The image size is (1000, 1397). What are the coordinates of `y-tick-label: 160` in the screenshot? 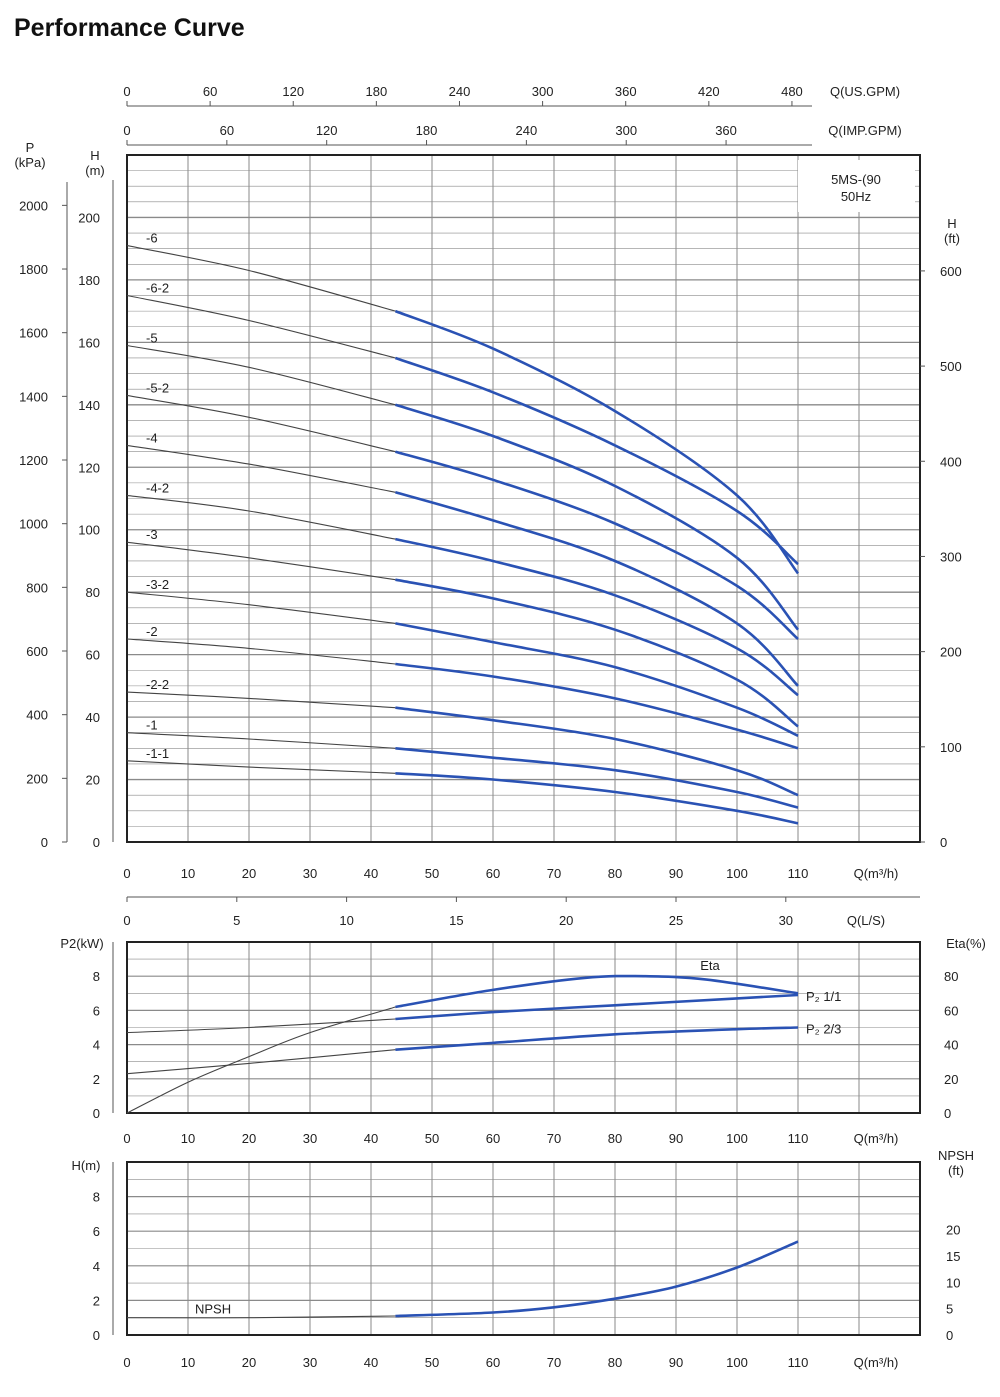 It's located at (89, 342).